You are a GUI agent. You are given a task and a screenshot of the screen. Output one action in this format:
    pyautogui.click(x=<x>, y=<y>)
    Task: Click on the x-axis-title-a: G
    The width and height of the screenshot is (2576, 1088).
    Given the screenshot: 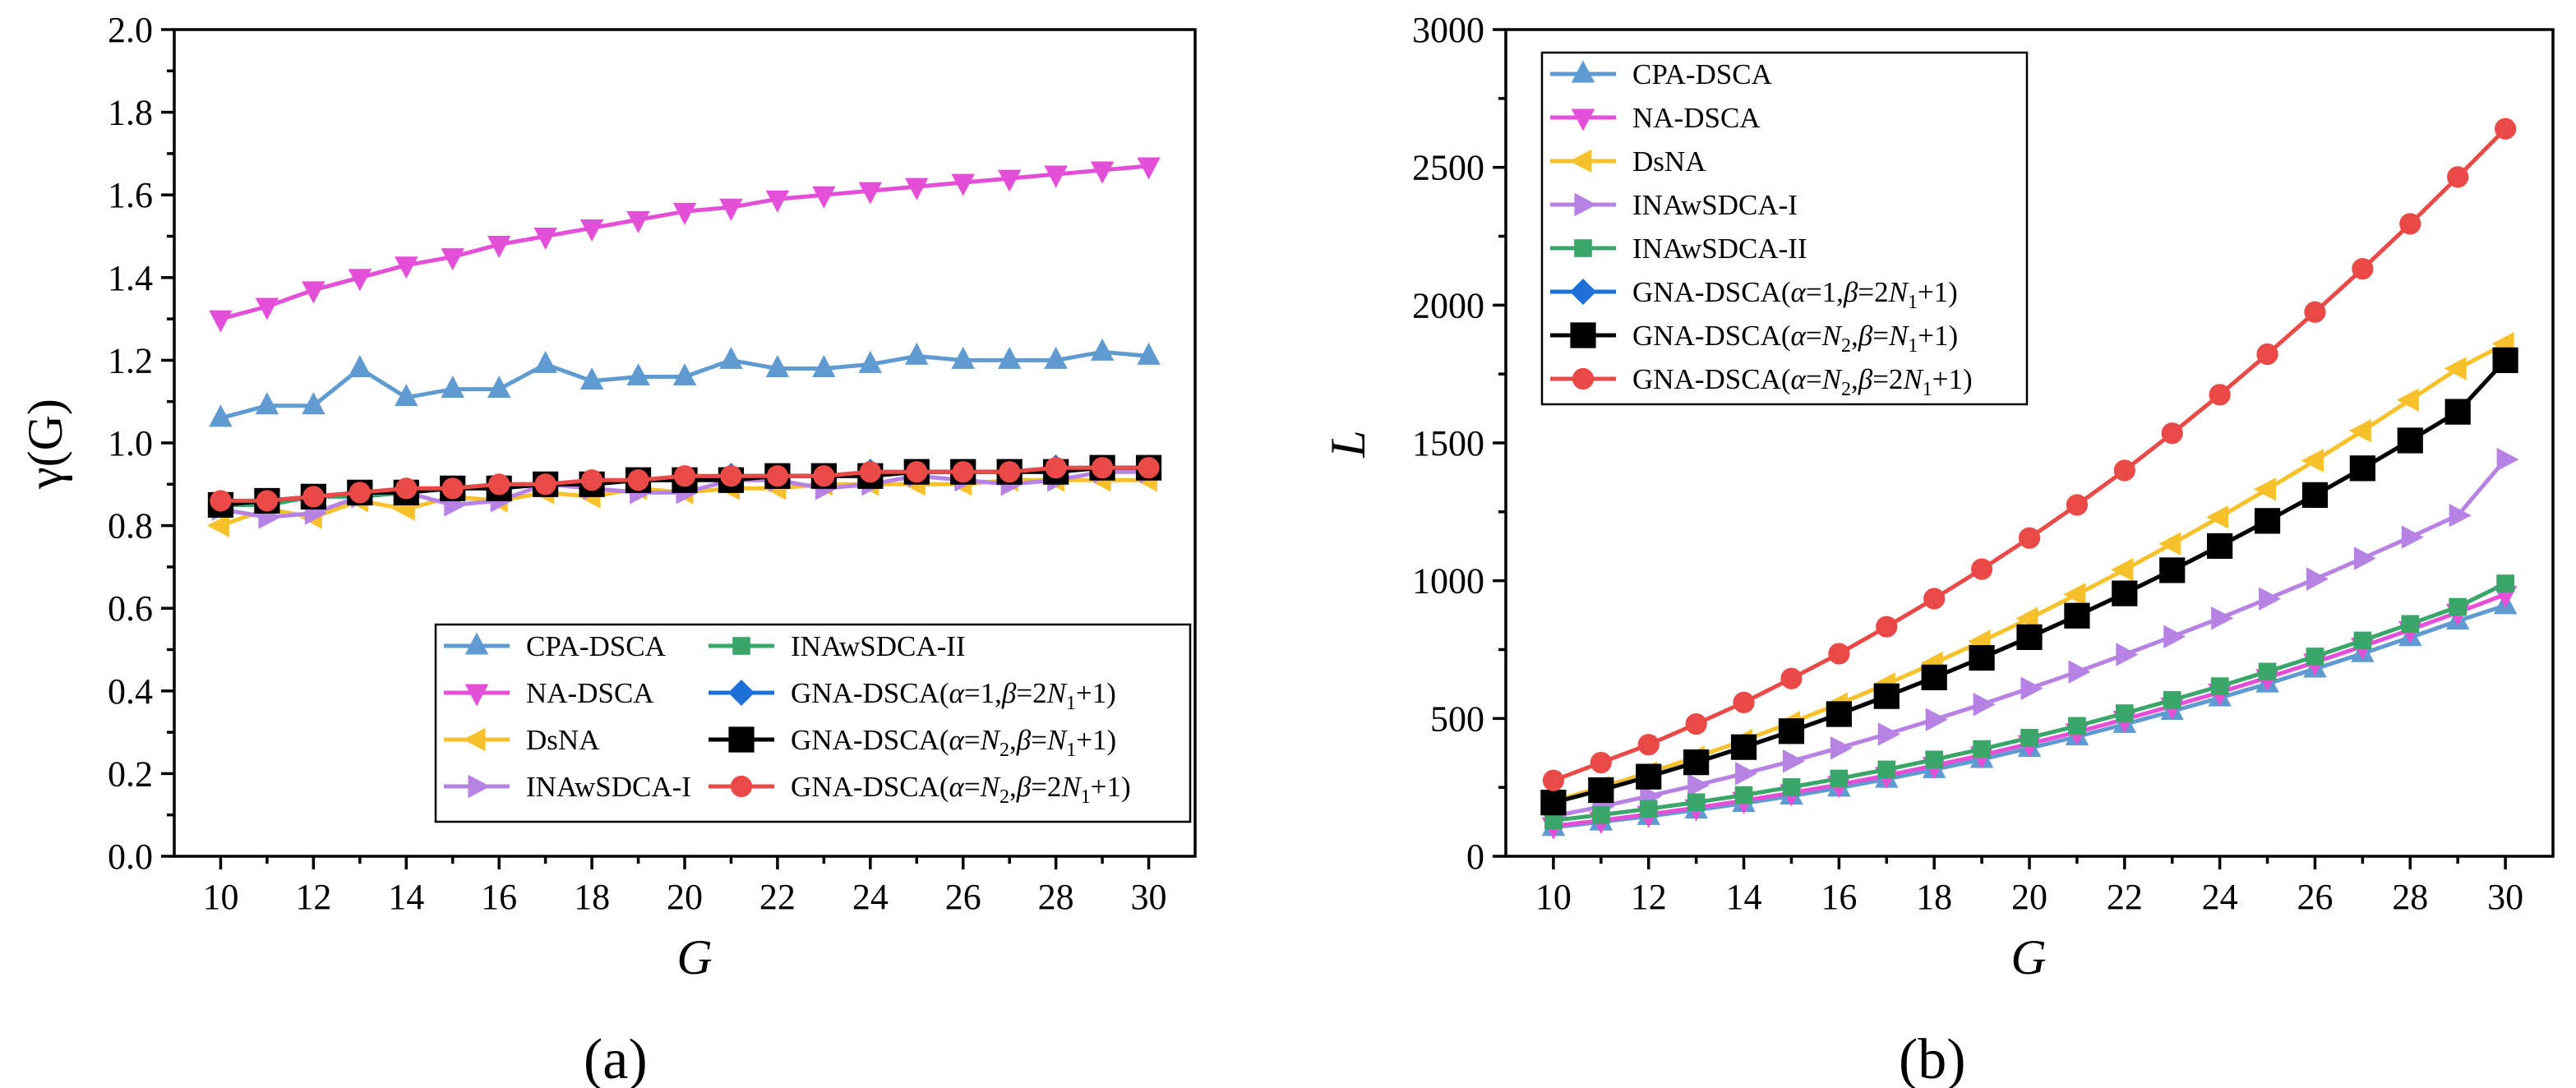 What is the action you would take?
    pyautogui.click(x=694, y=957)
    